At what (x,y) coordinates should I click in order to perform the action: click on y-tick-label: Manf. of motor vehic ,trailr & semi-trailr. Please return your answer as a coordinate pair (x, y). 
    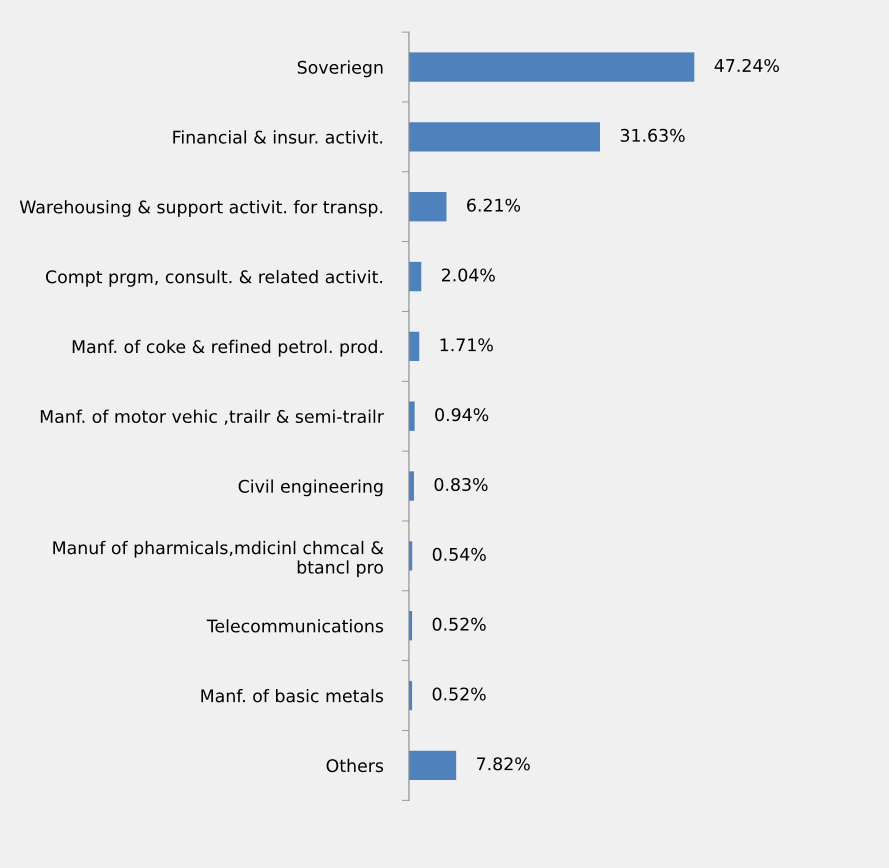
    Looking at the image, I should click on (212, 417).